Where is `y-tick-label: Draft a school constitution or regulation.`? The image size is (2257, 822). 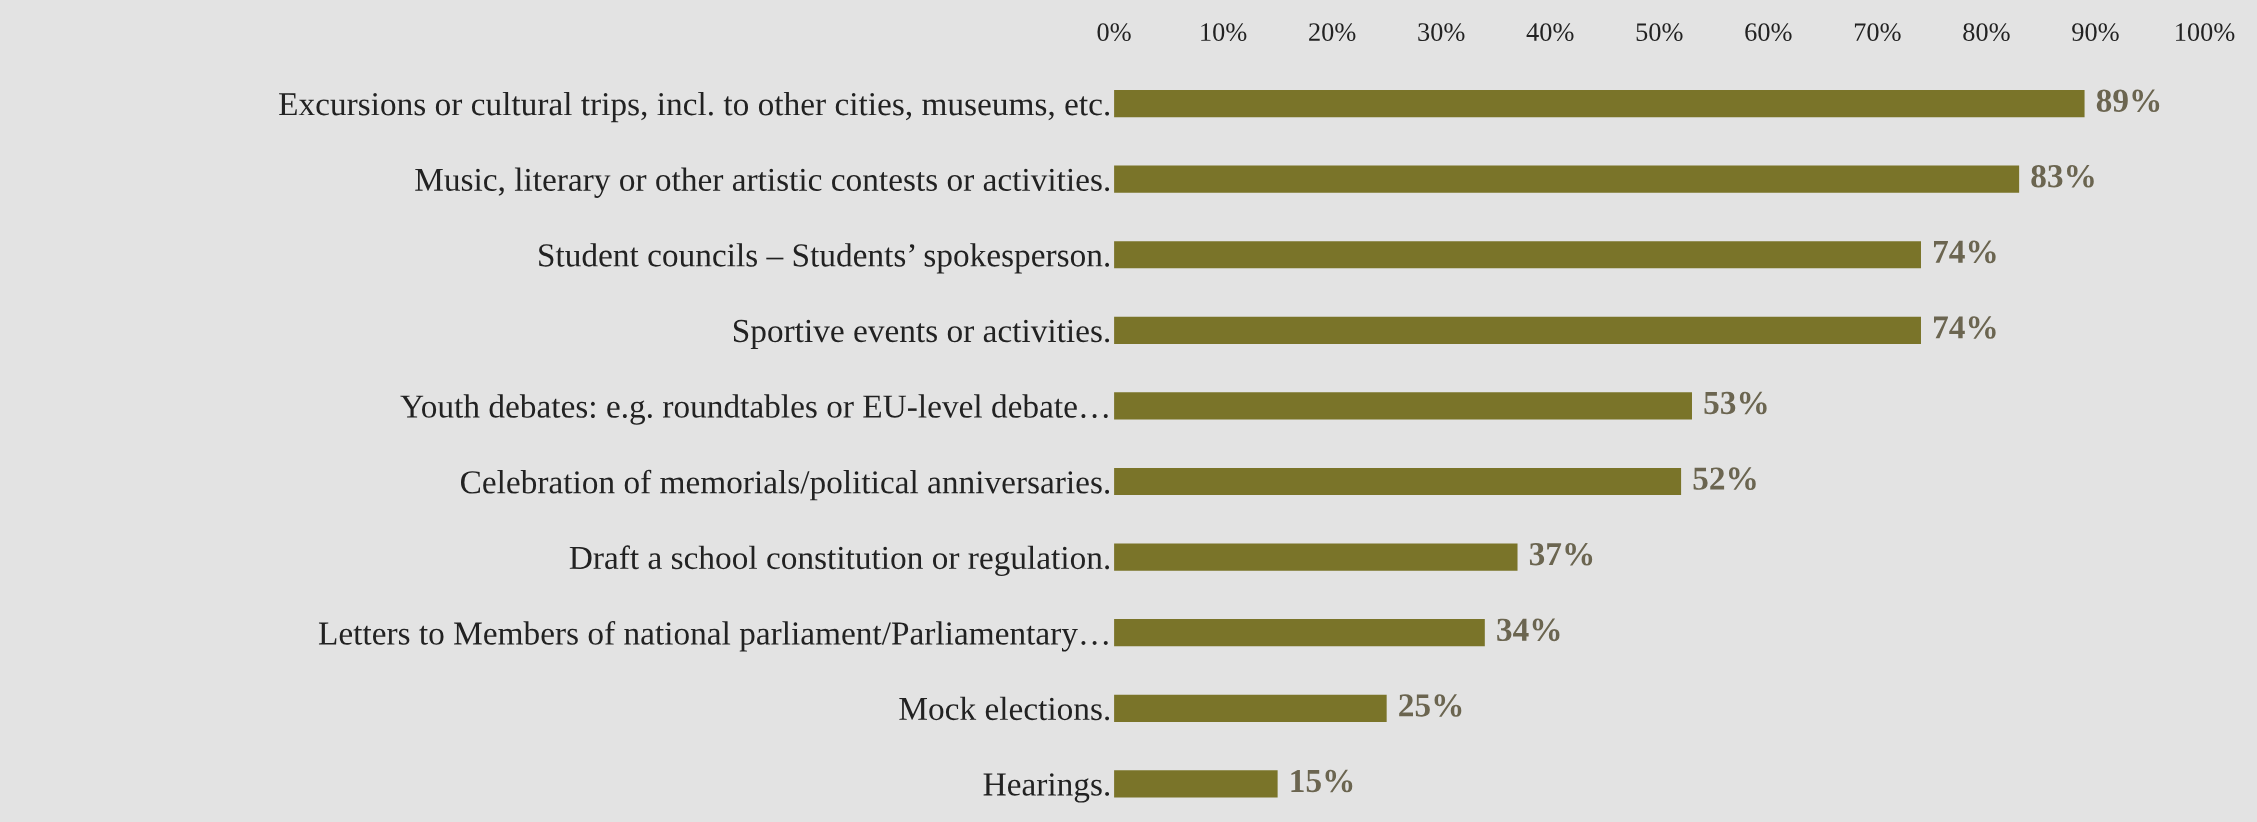 y-tick-label: Draft a school constitution or regulation. is located at coordinates (839, 561).